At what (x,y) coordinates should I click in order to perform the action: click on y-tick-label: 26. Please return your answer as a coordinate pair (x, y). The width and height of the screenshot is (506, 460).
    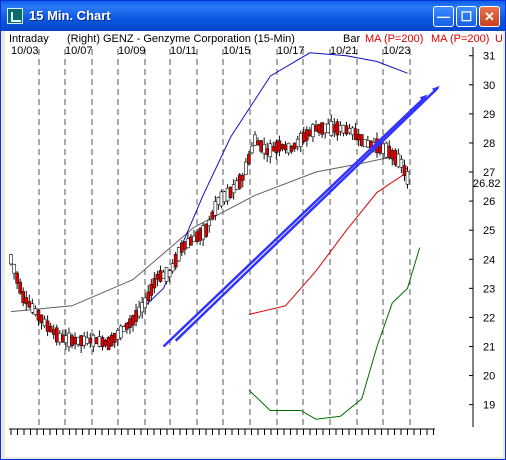
    Looking at the image, I should click on (489, 202).